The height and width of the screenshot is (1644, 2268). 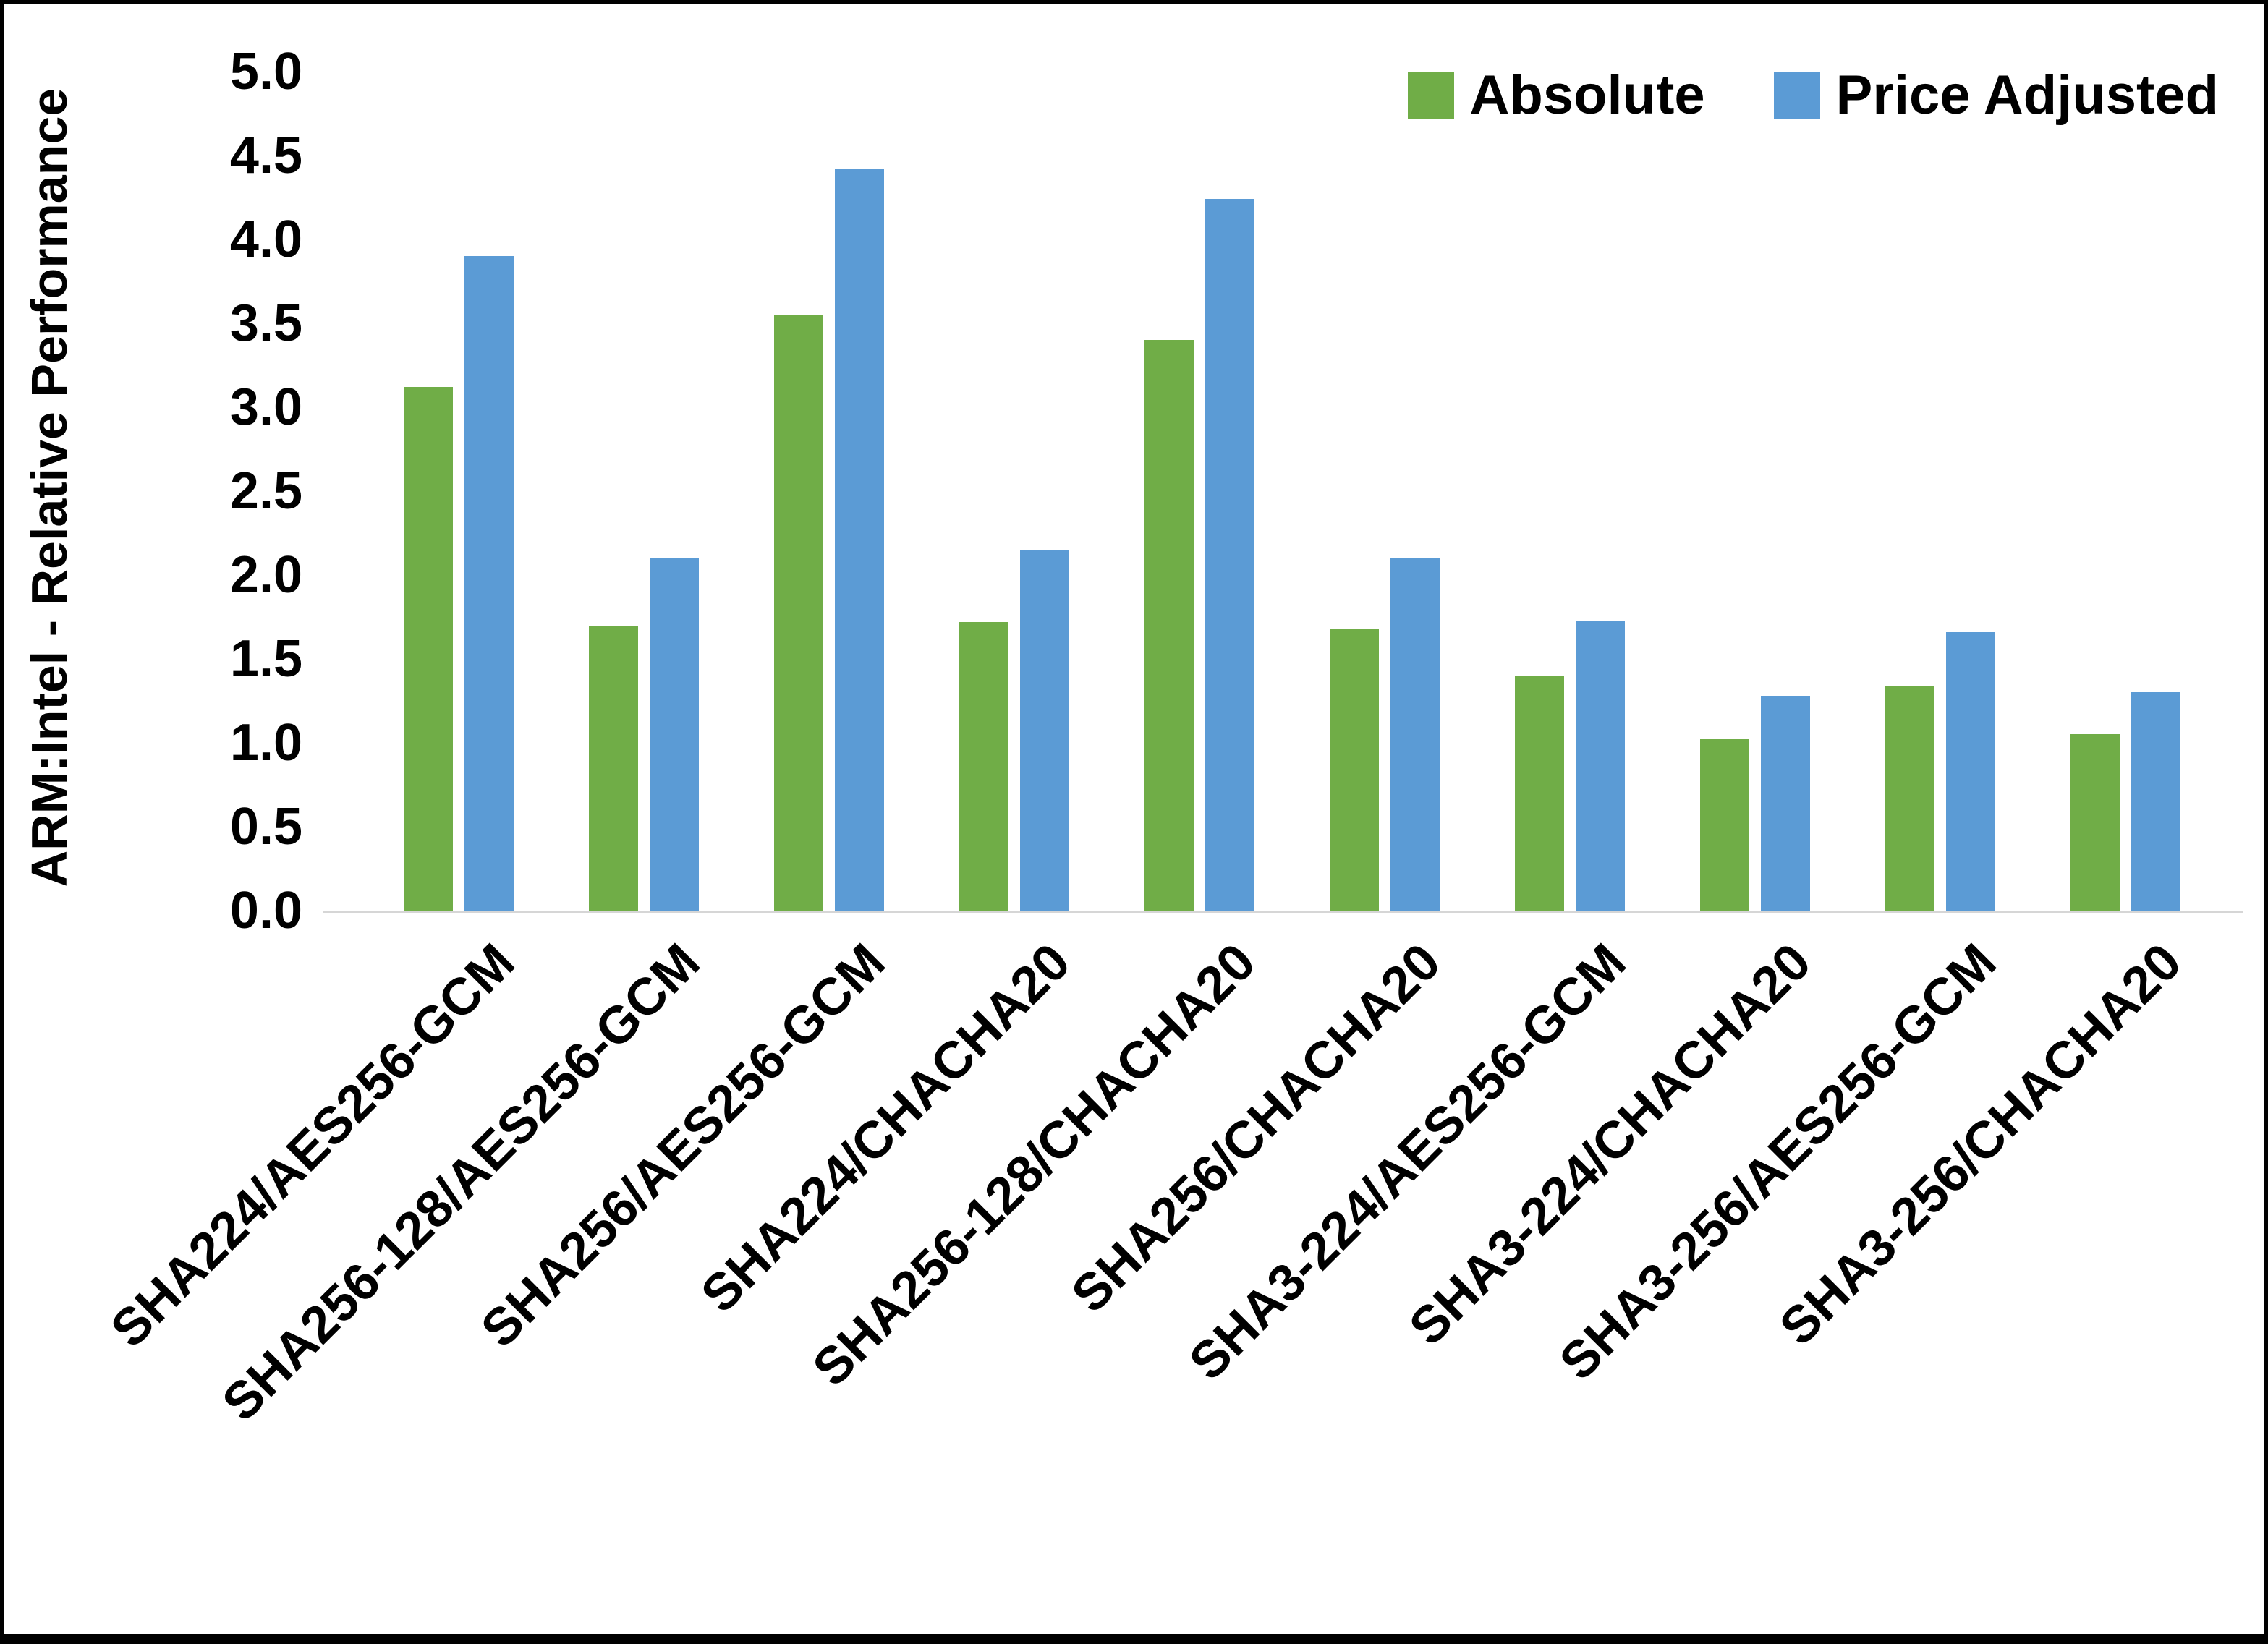 What do you see at coordinates (885, 1128) in the screenshot?
I see `x-category-label: SHA224/CHACHA20` at bounding box center [885, 1128].